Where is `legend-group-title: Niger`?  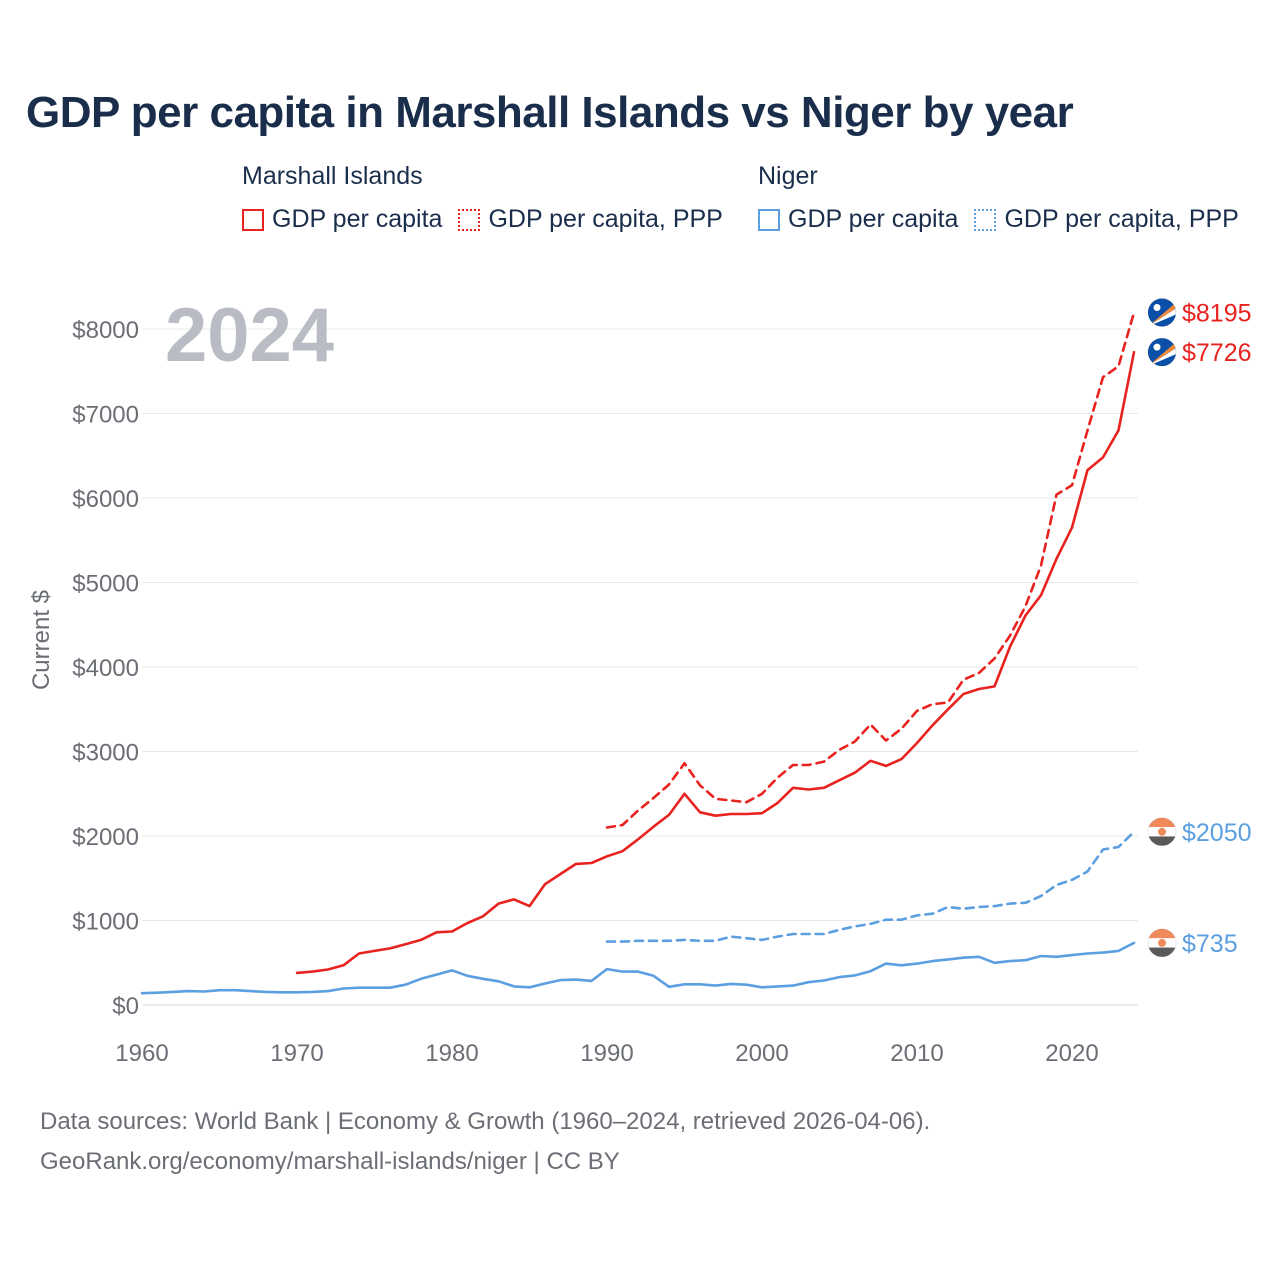 legend-group-title: Niger is located at coordinates (788, 176).